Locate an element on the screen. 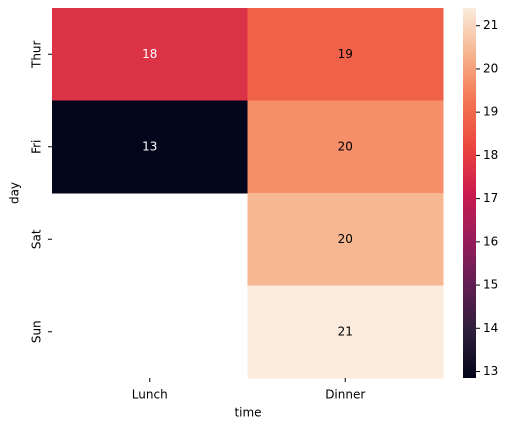 The width and height of the screenshot is (530, 432). cell-label: 21 is located at coordinates (345, 331).